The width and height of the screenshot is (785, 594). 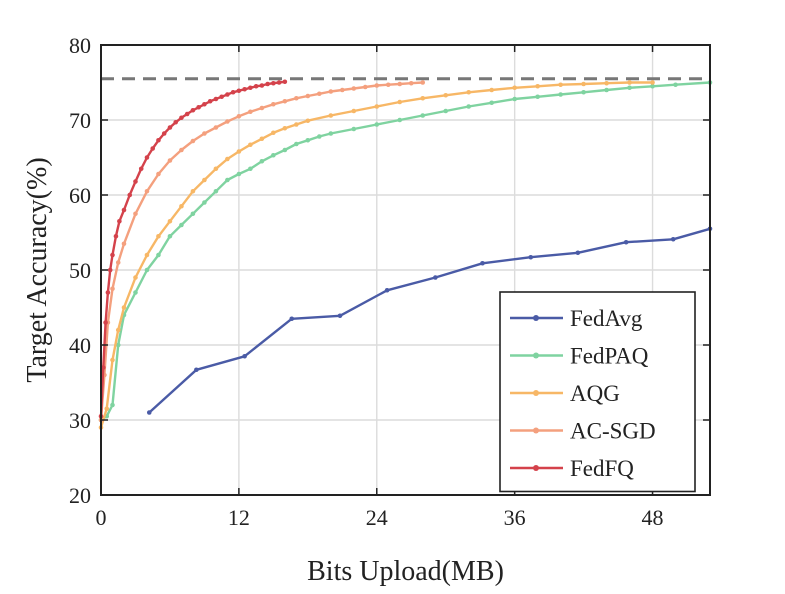 I want to click on x-tick-label: 0, so click(x=101, y=517).